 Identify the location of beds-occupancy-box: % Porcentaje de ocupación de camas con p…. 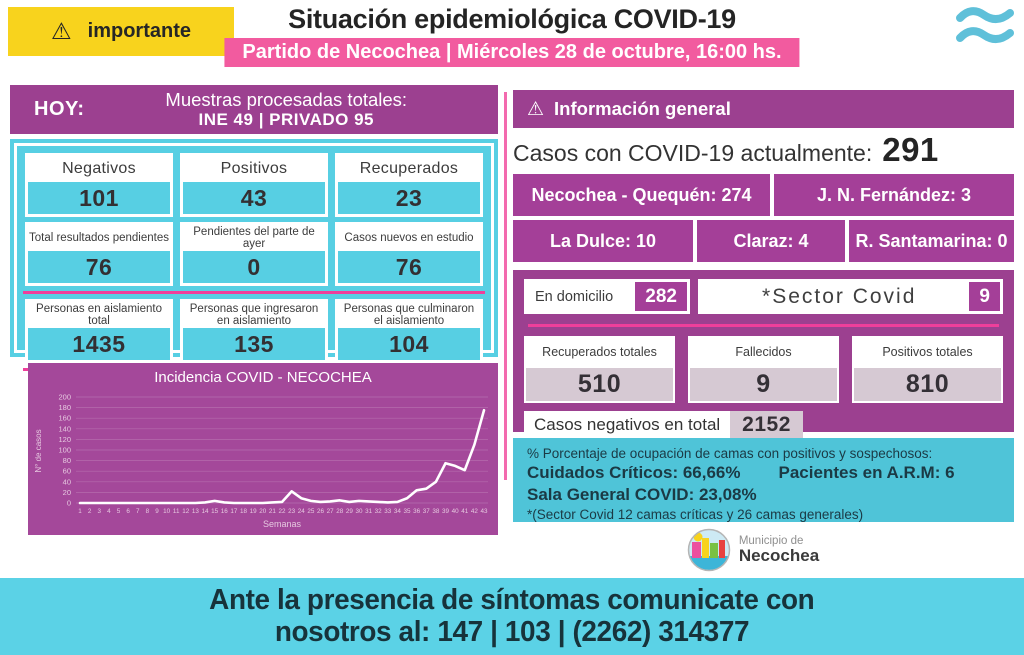
(763, 480).